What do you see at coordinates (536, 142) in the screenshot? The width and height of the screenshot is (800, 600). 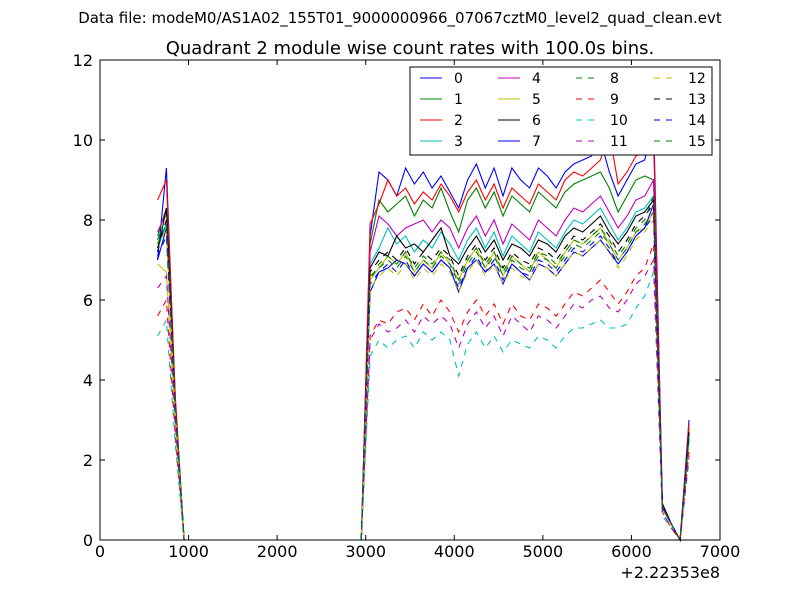 I see `legend-label-7: 7` at bounding box center [536, 142].